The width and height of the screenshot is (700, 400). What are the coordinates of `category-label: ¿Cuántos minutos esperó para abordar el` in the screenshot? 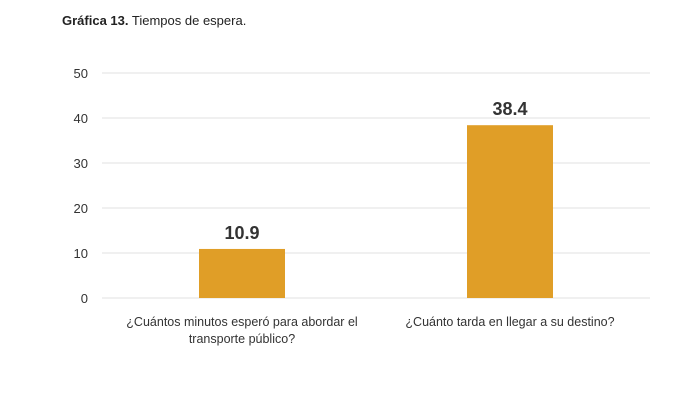 It's located at (241, 322).